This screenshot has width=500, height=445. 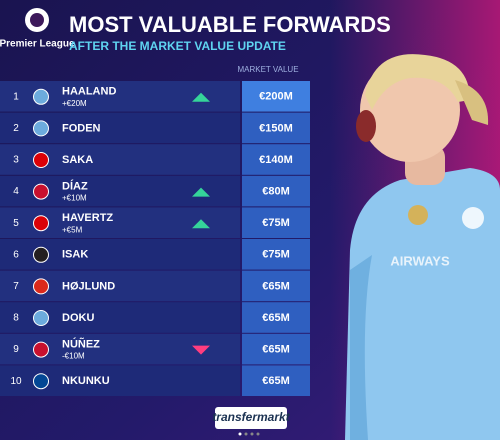 I want to click on market-value: €150M, so click(x=276, y=128).